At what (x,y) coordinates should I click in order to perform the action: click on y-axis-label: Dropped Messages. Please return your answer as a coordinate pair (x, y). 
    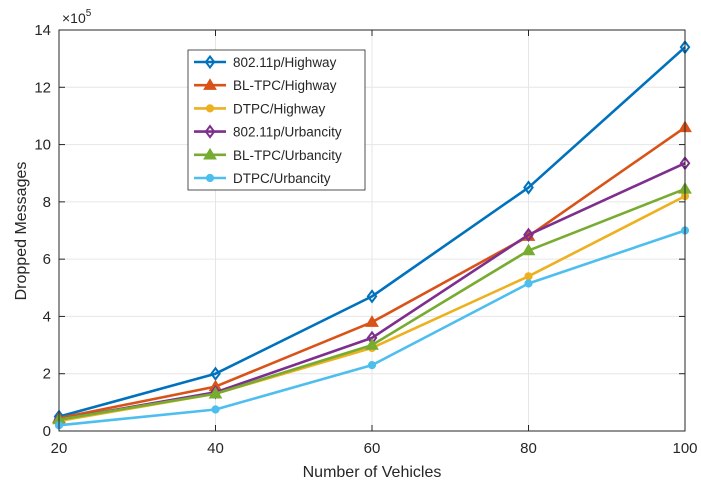
    Looking at the image, I should click on (21, 231).